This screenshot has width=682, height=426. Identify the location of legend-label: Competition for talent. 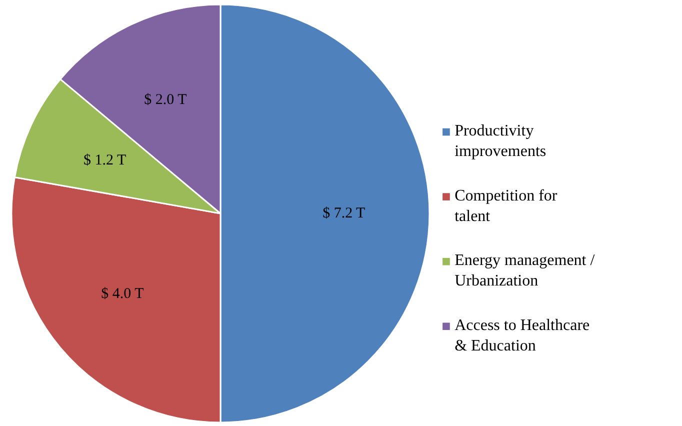
(506, 206).